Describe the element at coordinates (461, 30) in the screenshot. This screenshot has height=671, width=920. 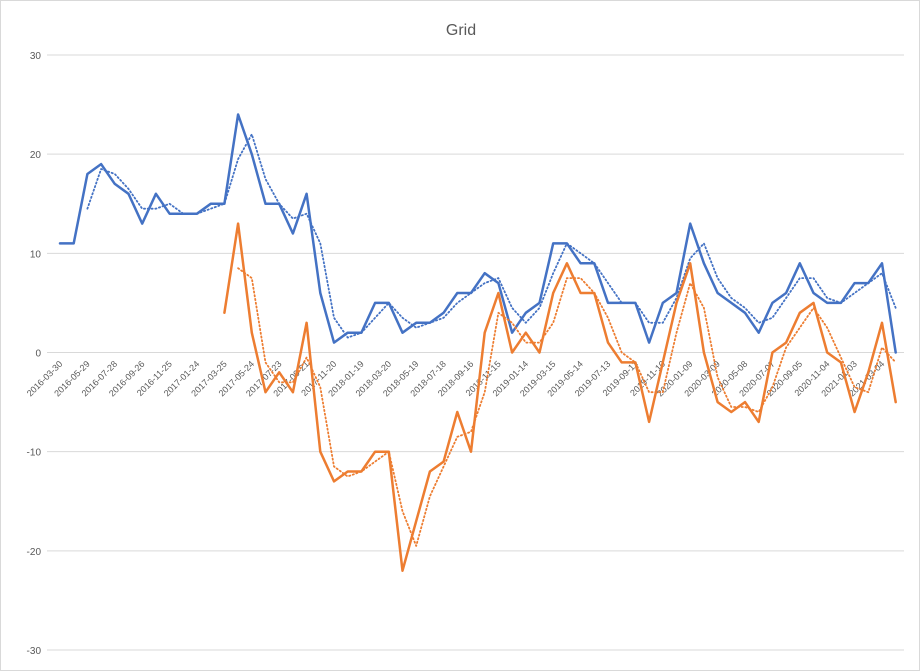
I see `chart-title: Grid` at that location.